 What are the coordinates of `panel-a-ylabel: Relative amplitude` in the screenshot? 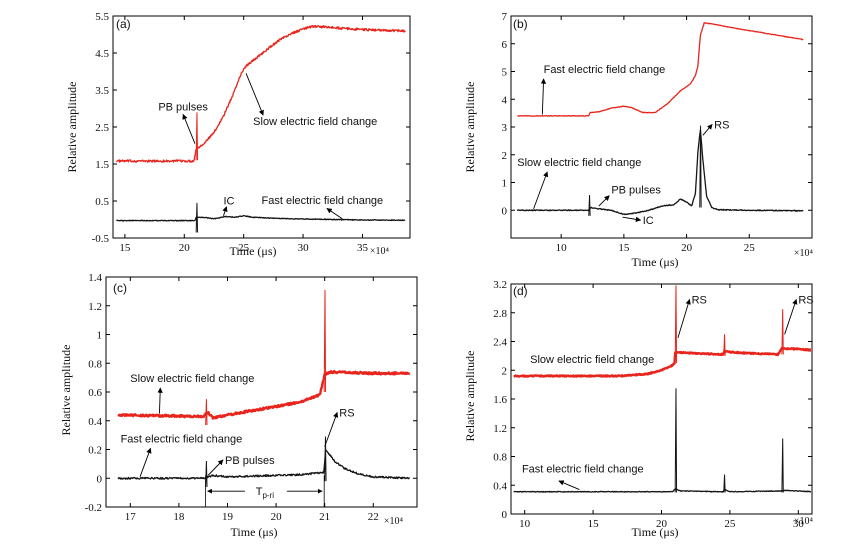 It's located at (72, 127).